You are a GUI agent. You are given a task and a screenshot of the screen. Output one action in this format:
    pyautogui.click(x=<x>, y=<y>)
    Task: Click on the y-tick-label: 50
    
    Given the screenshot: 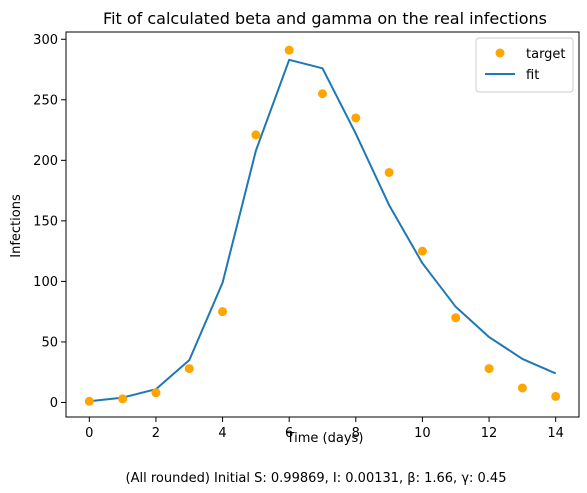 What is the action you would take?
    pyautogui.click(x=49, y=342)
    